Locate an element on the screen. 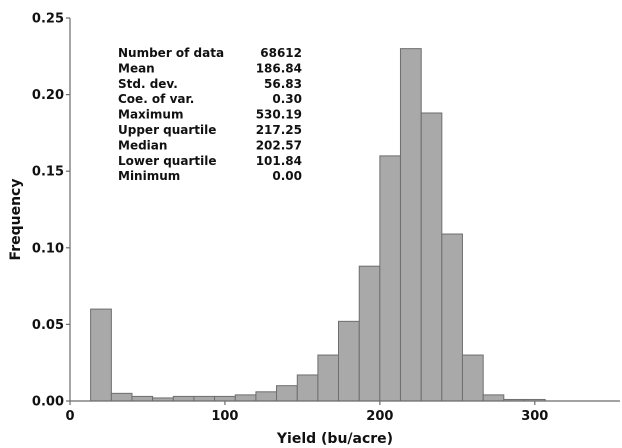  stat-value: 101.84 is located at coordinates (279, 161).